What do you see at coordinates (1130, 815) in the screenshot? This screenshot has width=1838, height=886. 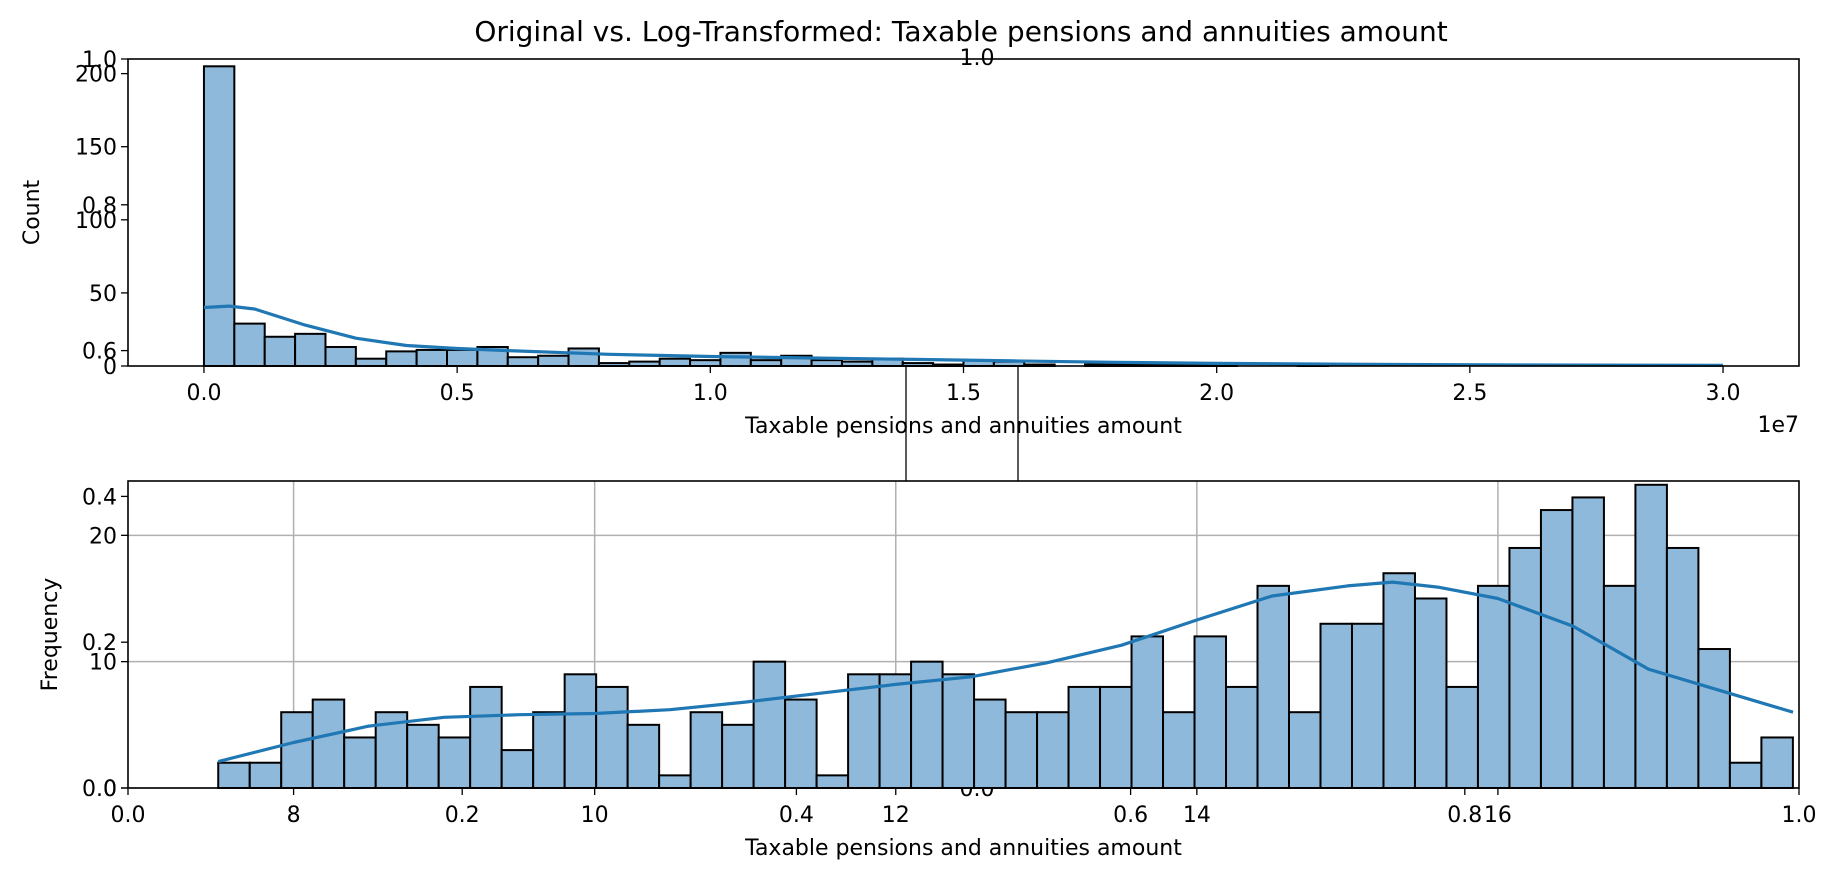 I see `bg-xtick-label: 0.6` at bounding box center [1130, 815].